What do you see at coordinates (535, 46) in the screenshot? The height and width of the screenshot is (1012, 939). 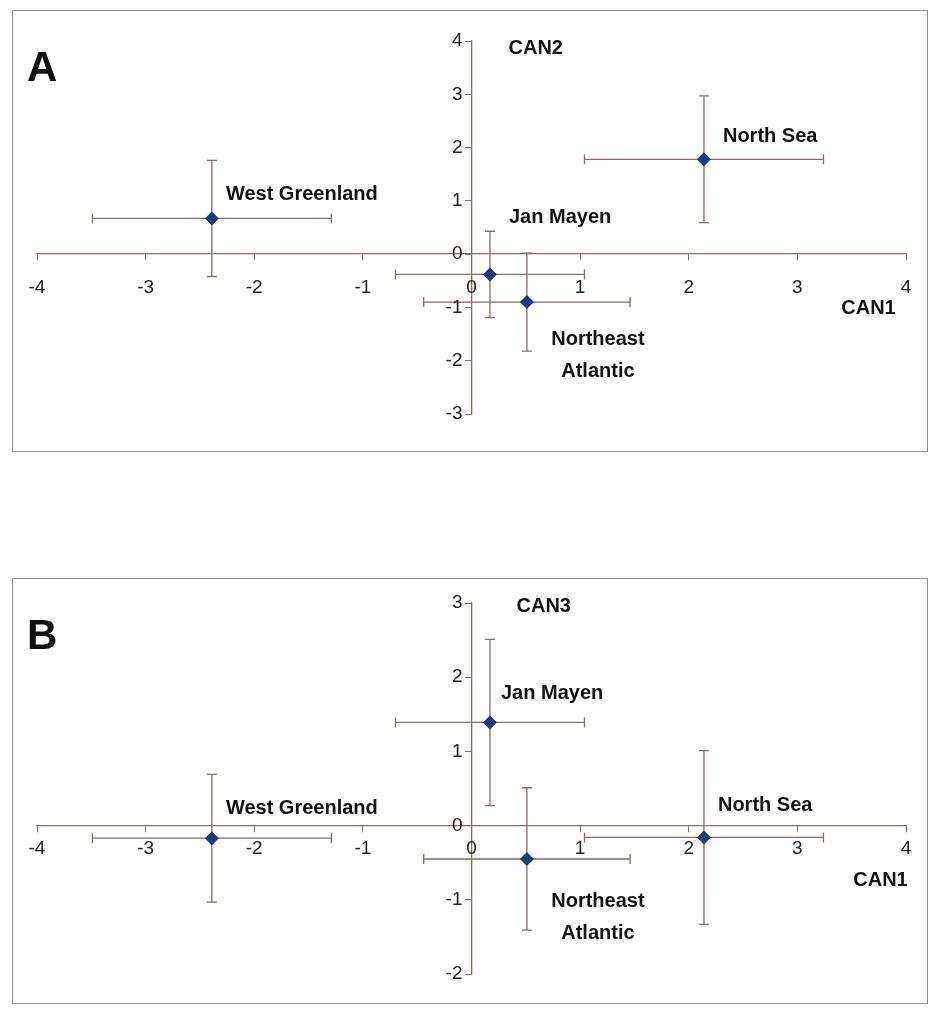 I see `y-axis-title: CAN2` at bounding box center [535, 46].